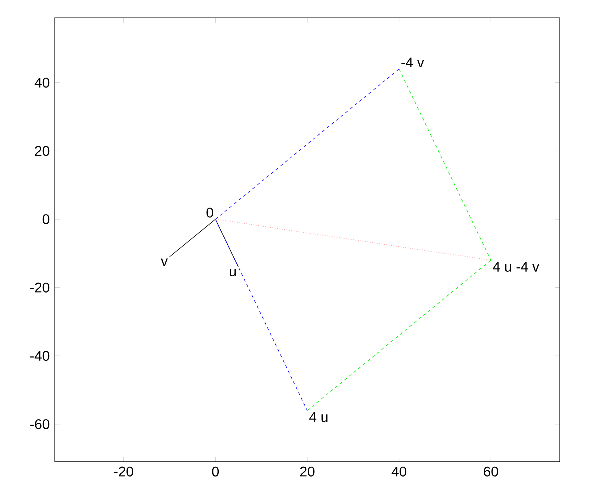  What do you see at coordinates (491, 471) in the screenshot?
I see `x-tick-label: 60` at bounding box center [491, 471].